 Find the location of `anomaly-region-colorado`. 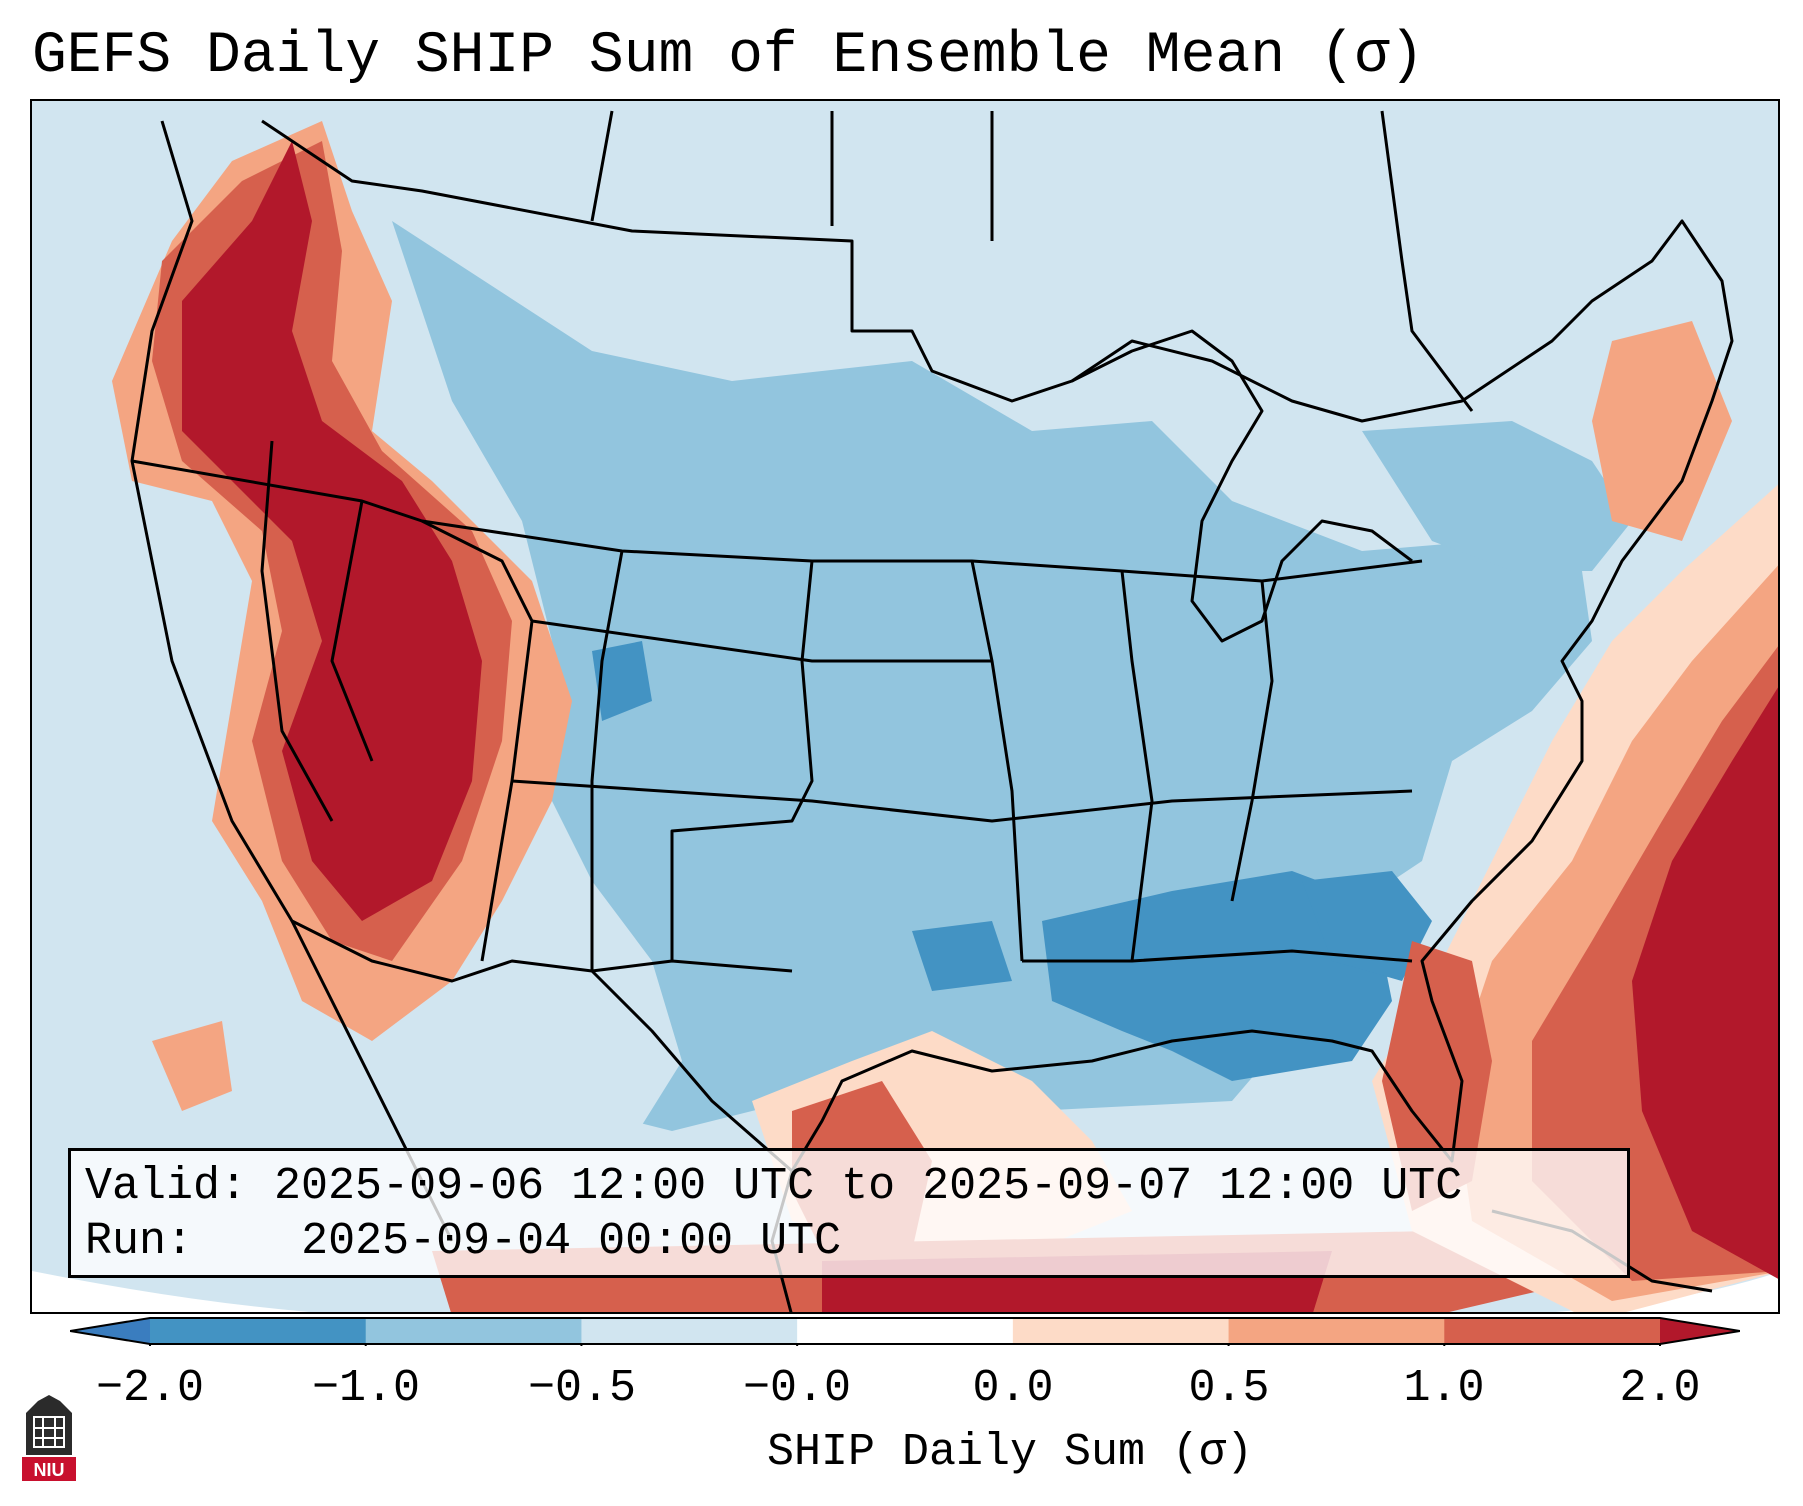

anomaly-region-colorado is located at coordinates (622, 681).